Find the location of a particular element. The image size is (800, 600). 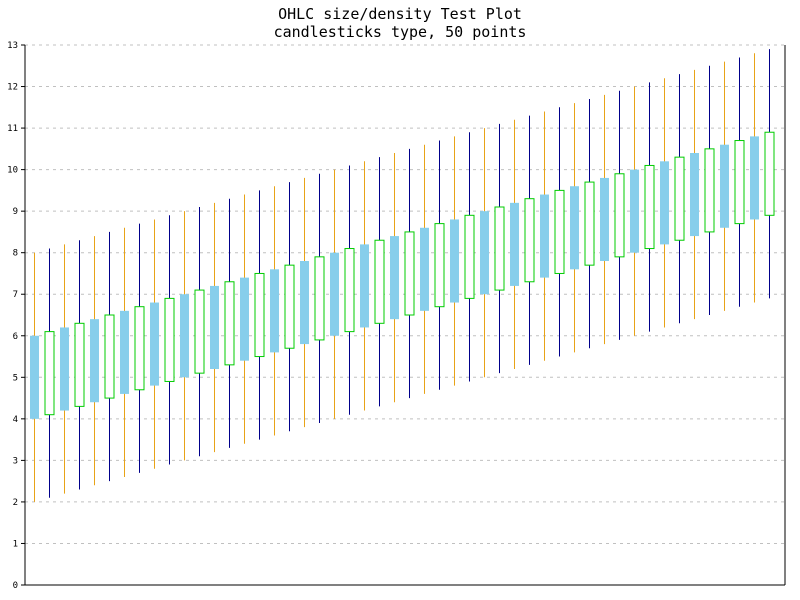

y-tick-label: 2 is located at coordinates (15, 503).